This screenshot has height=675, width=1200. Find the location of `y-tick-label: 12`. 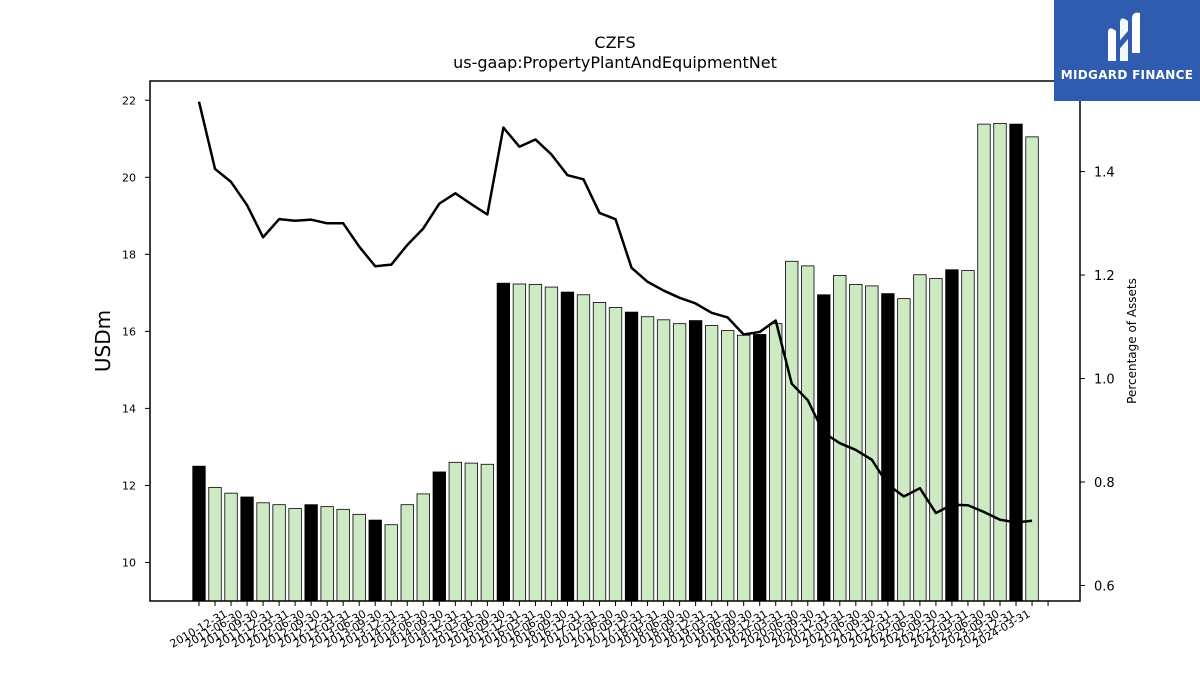

y-tick-label: 12 is located at coordinates (129, 485).